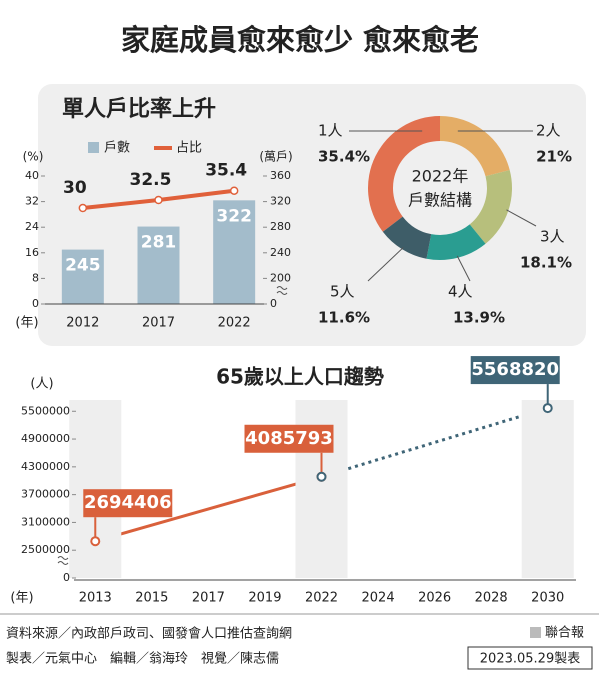 Image resolution: width=599 pixels, height=674 pixels. I want to click on slice-category: 2人, so click(548, 131).